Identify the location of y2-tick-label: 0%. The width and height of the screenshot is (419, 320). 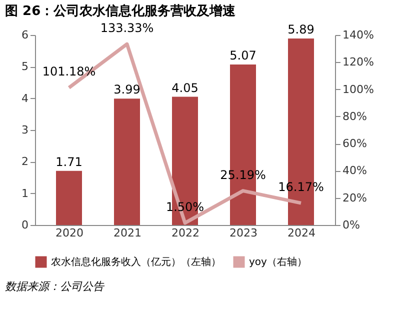
(351, 225).